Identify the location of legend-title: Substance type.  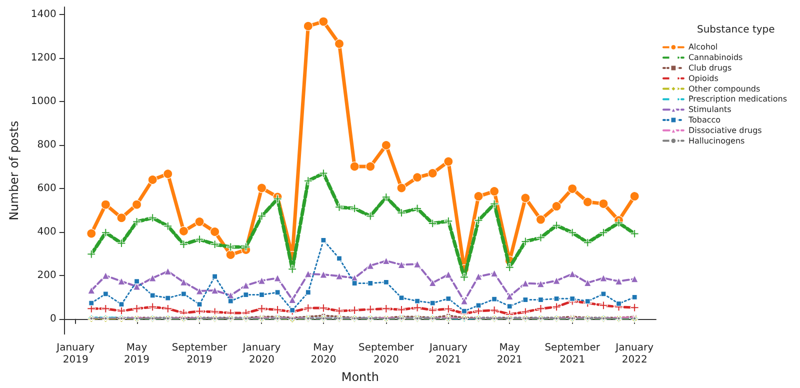
(736, 30).